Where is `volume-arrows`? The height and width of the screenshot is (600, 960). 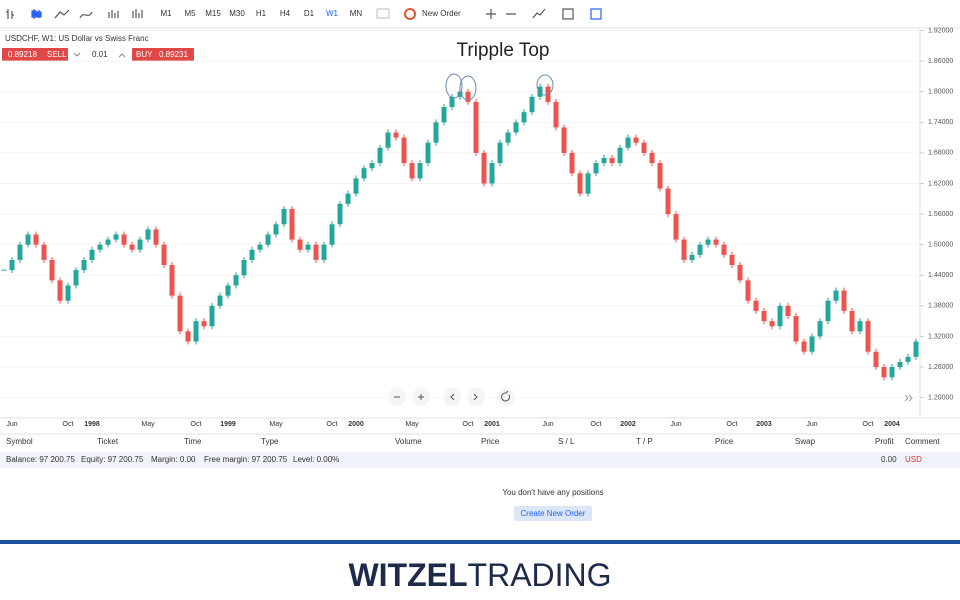
volume-arrows is located at coordinates (99, 55).